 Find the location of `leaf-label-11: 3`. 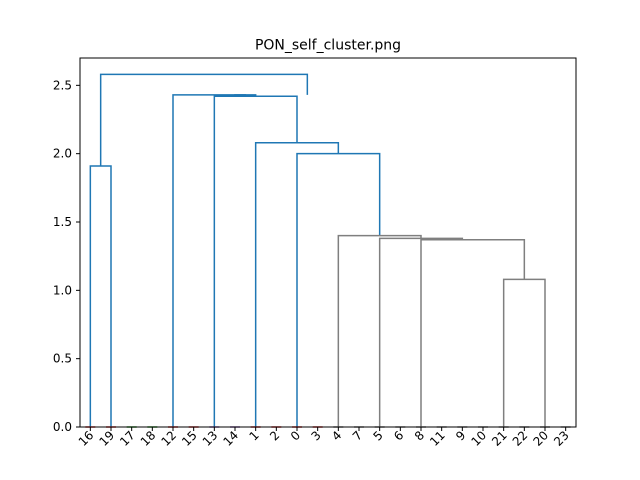

leaf-label-11: 3 is located at coordinates (315, 435).